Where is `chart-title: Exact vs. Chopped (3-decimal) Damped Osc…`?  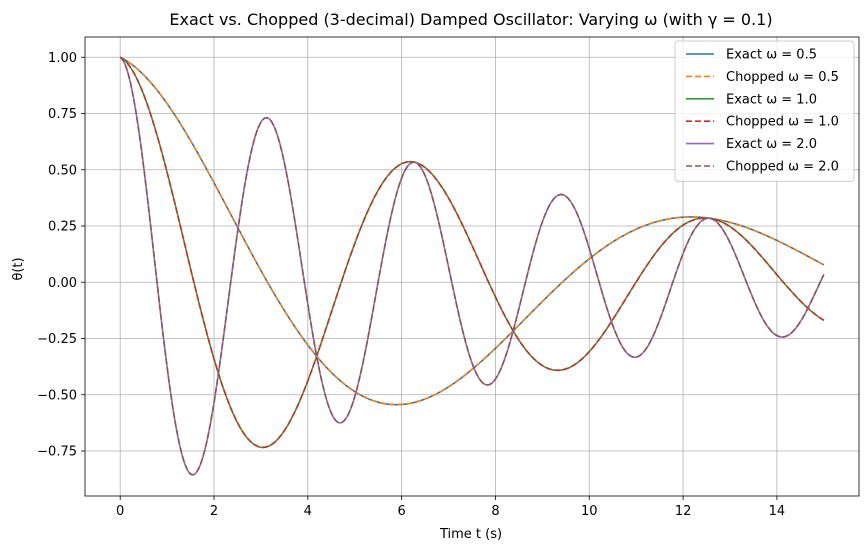
chart-title: Exact vs. Chopped (3-decimal) Damped Osc… is located at coordinates (470, 19).